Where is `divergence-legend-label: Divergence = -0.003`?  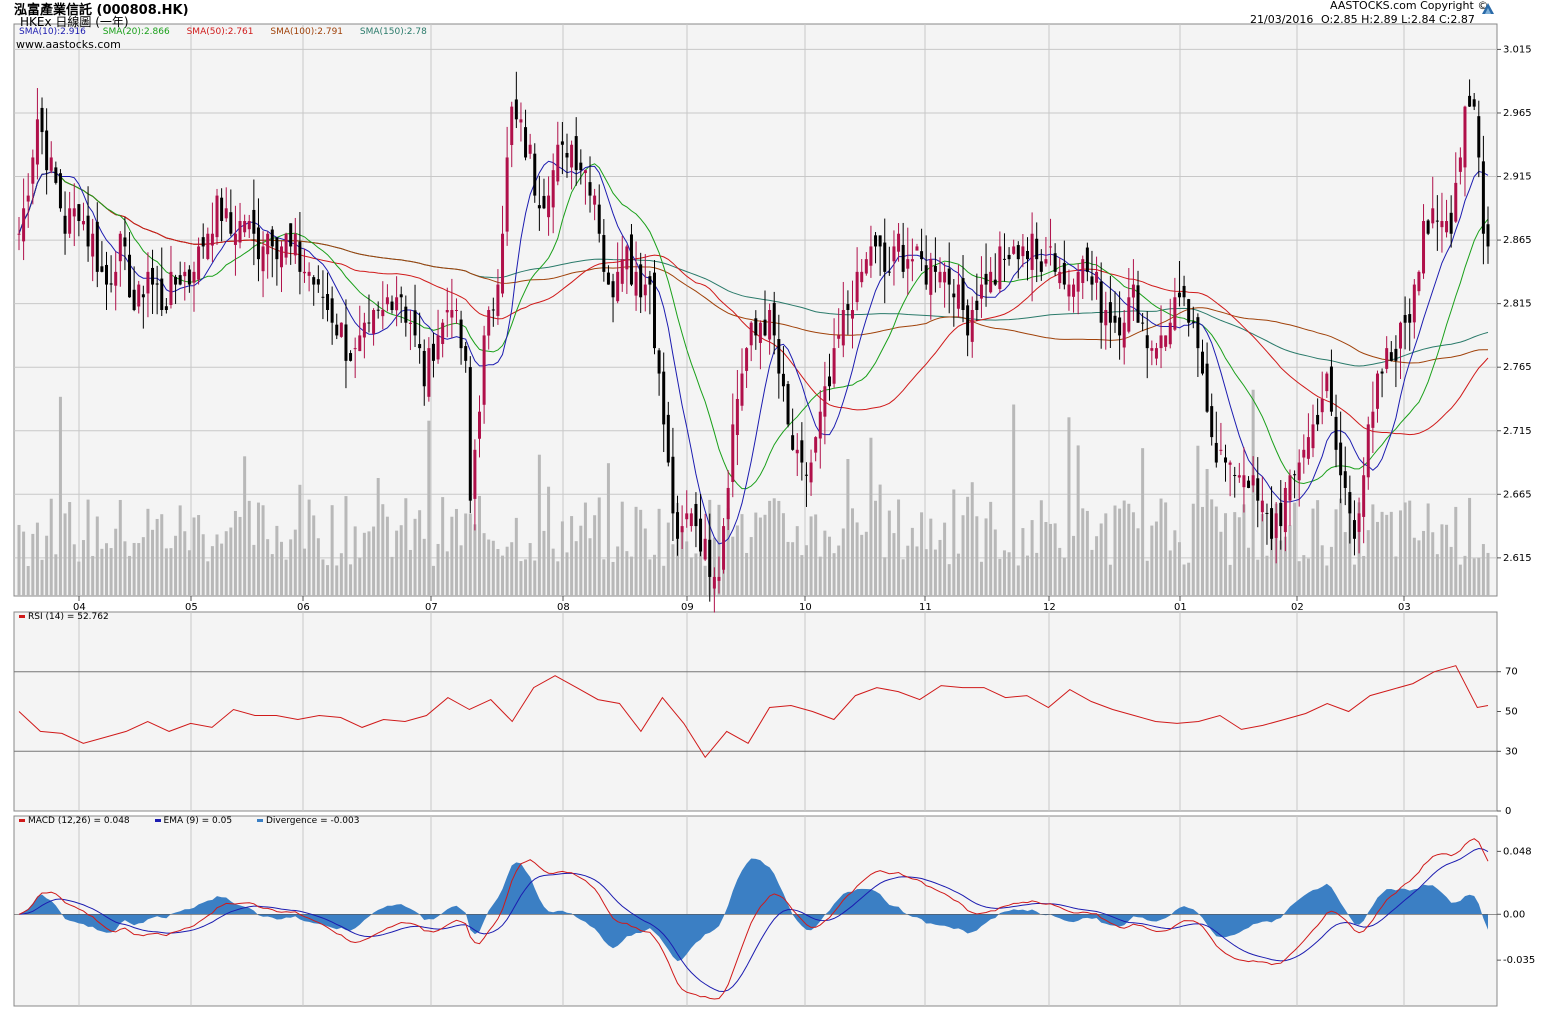 divergence-legend-label: Divergence = -0.003 is located at coordinates (312, 821).